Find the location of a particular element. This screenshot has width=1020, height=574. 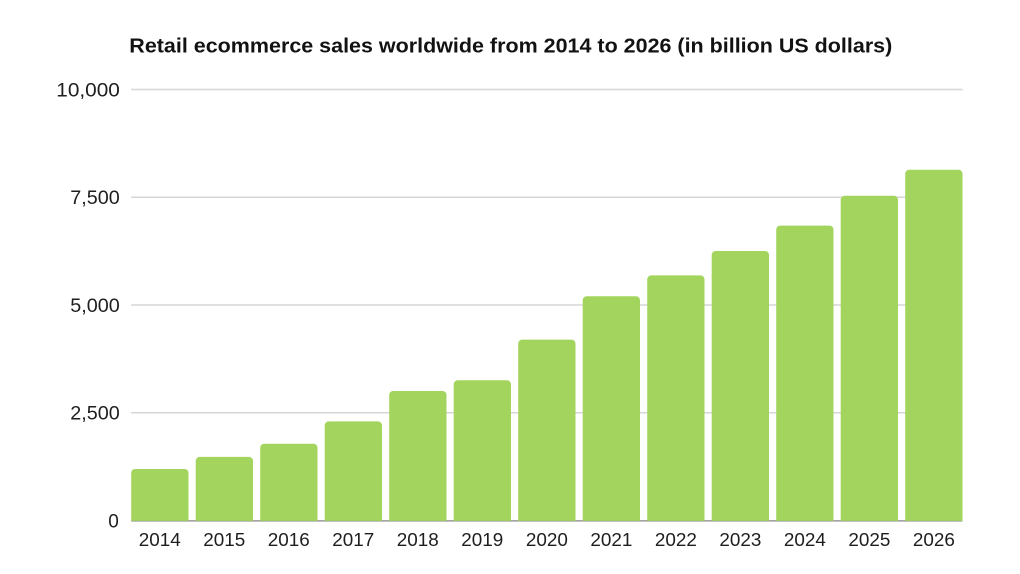

svg-text: 0 is located at coordinates (113, 521).